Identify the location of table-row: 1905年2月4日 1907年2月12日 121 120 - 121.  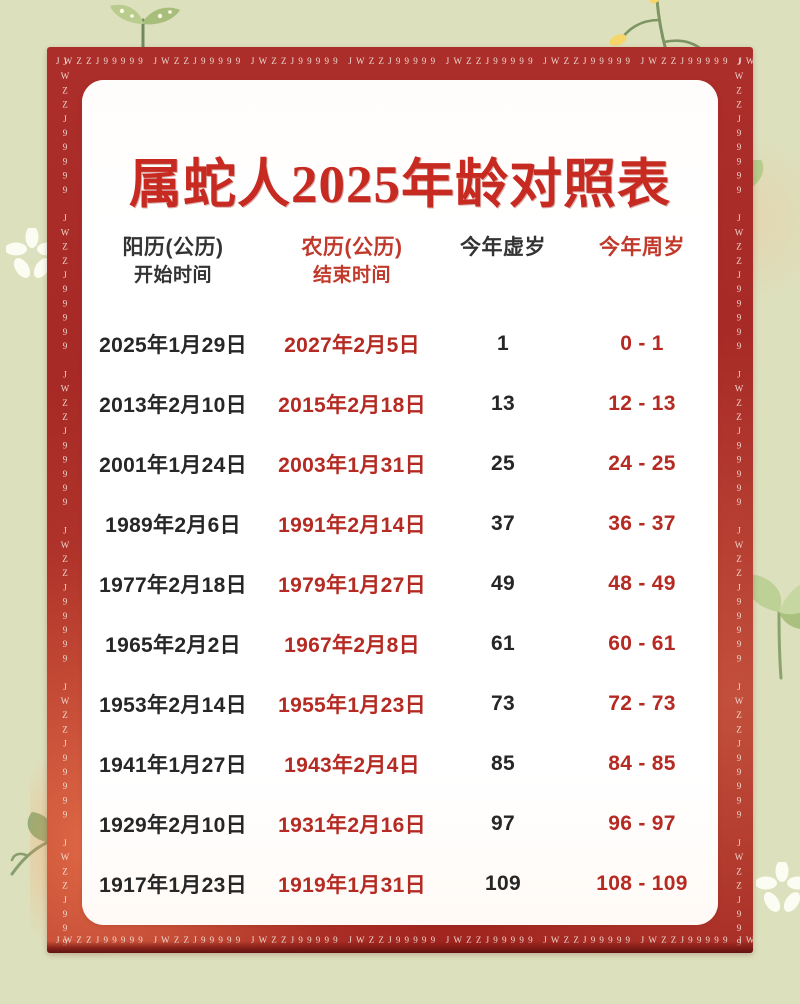
(400, 919).